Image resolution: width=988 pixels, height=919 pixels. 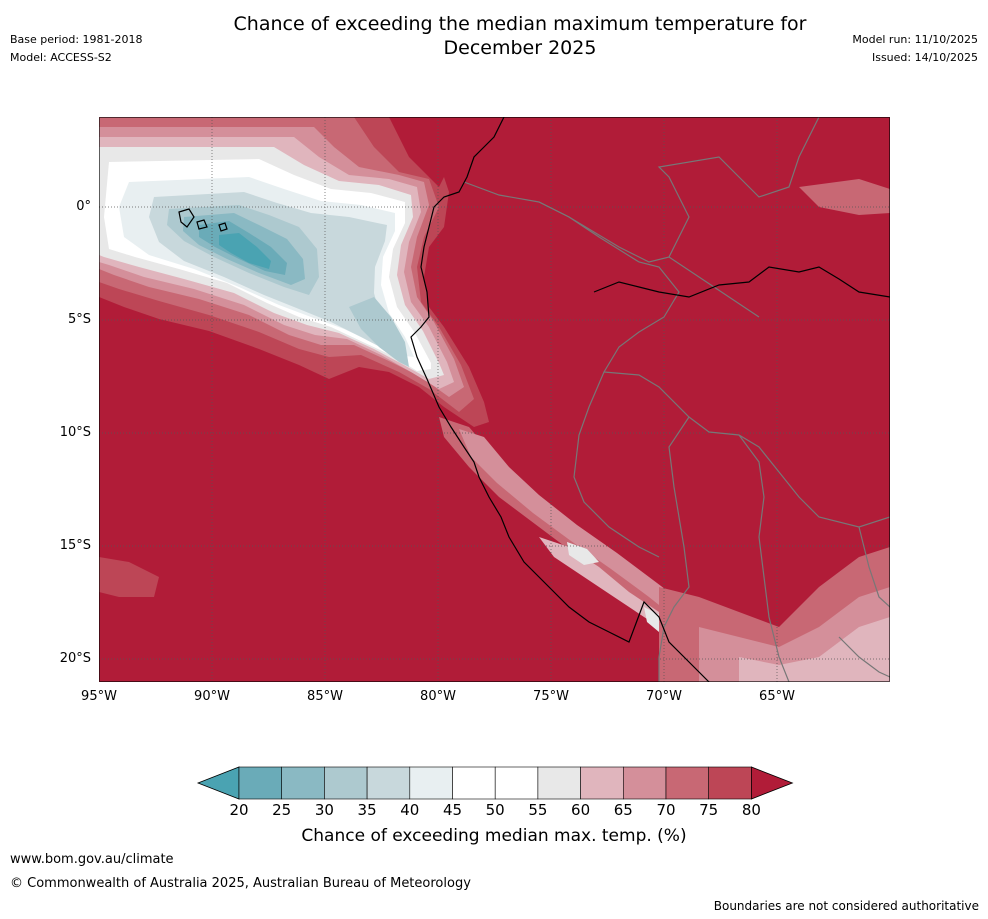 What do you see at coordinates (325, 696) in the screenshot?
I see `lon-tick-85w: 85°W` at bounding box center [325, 696].